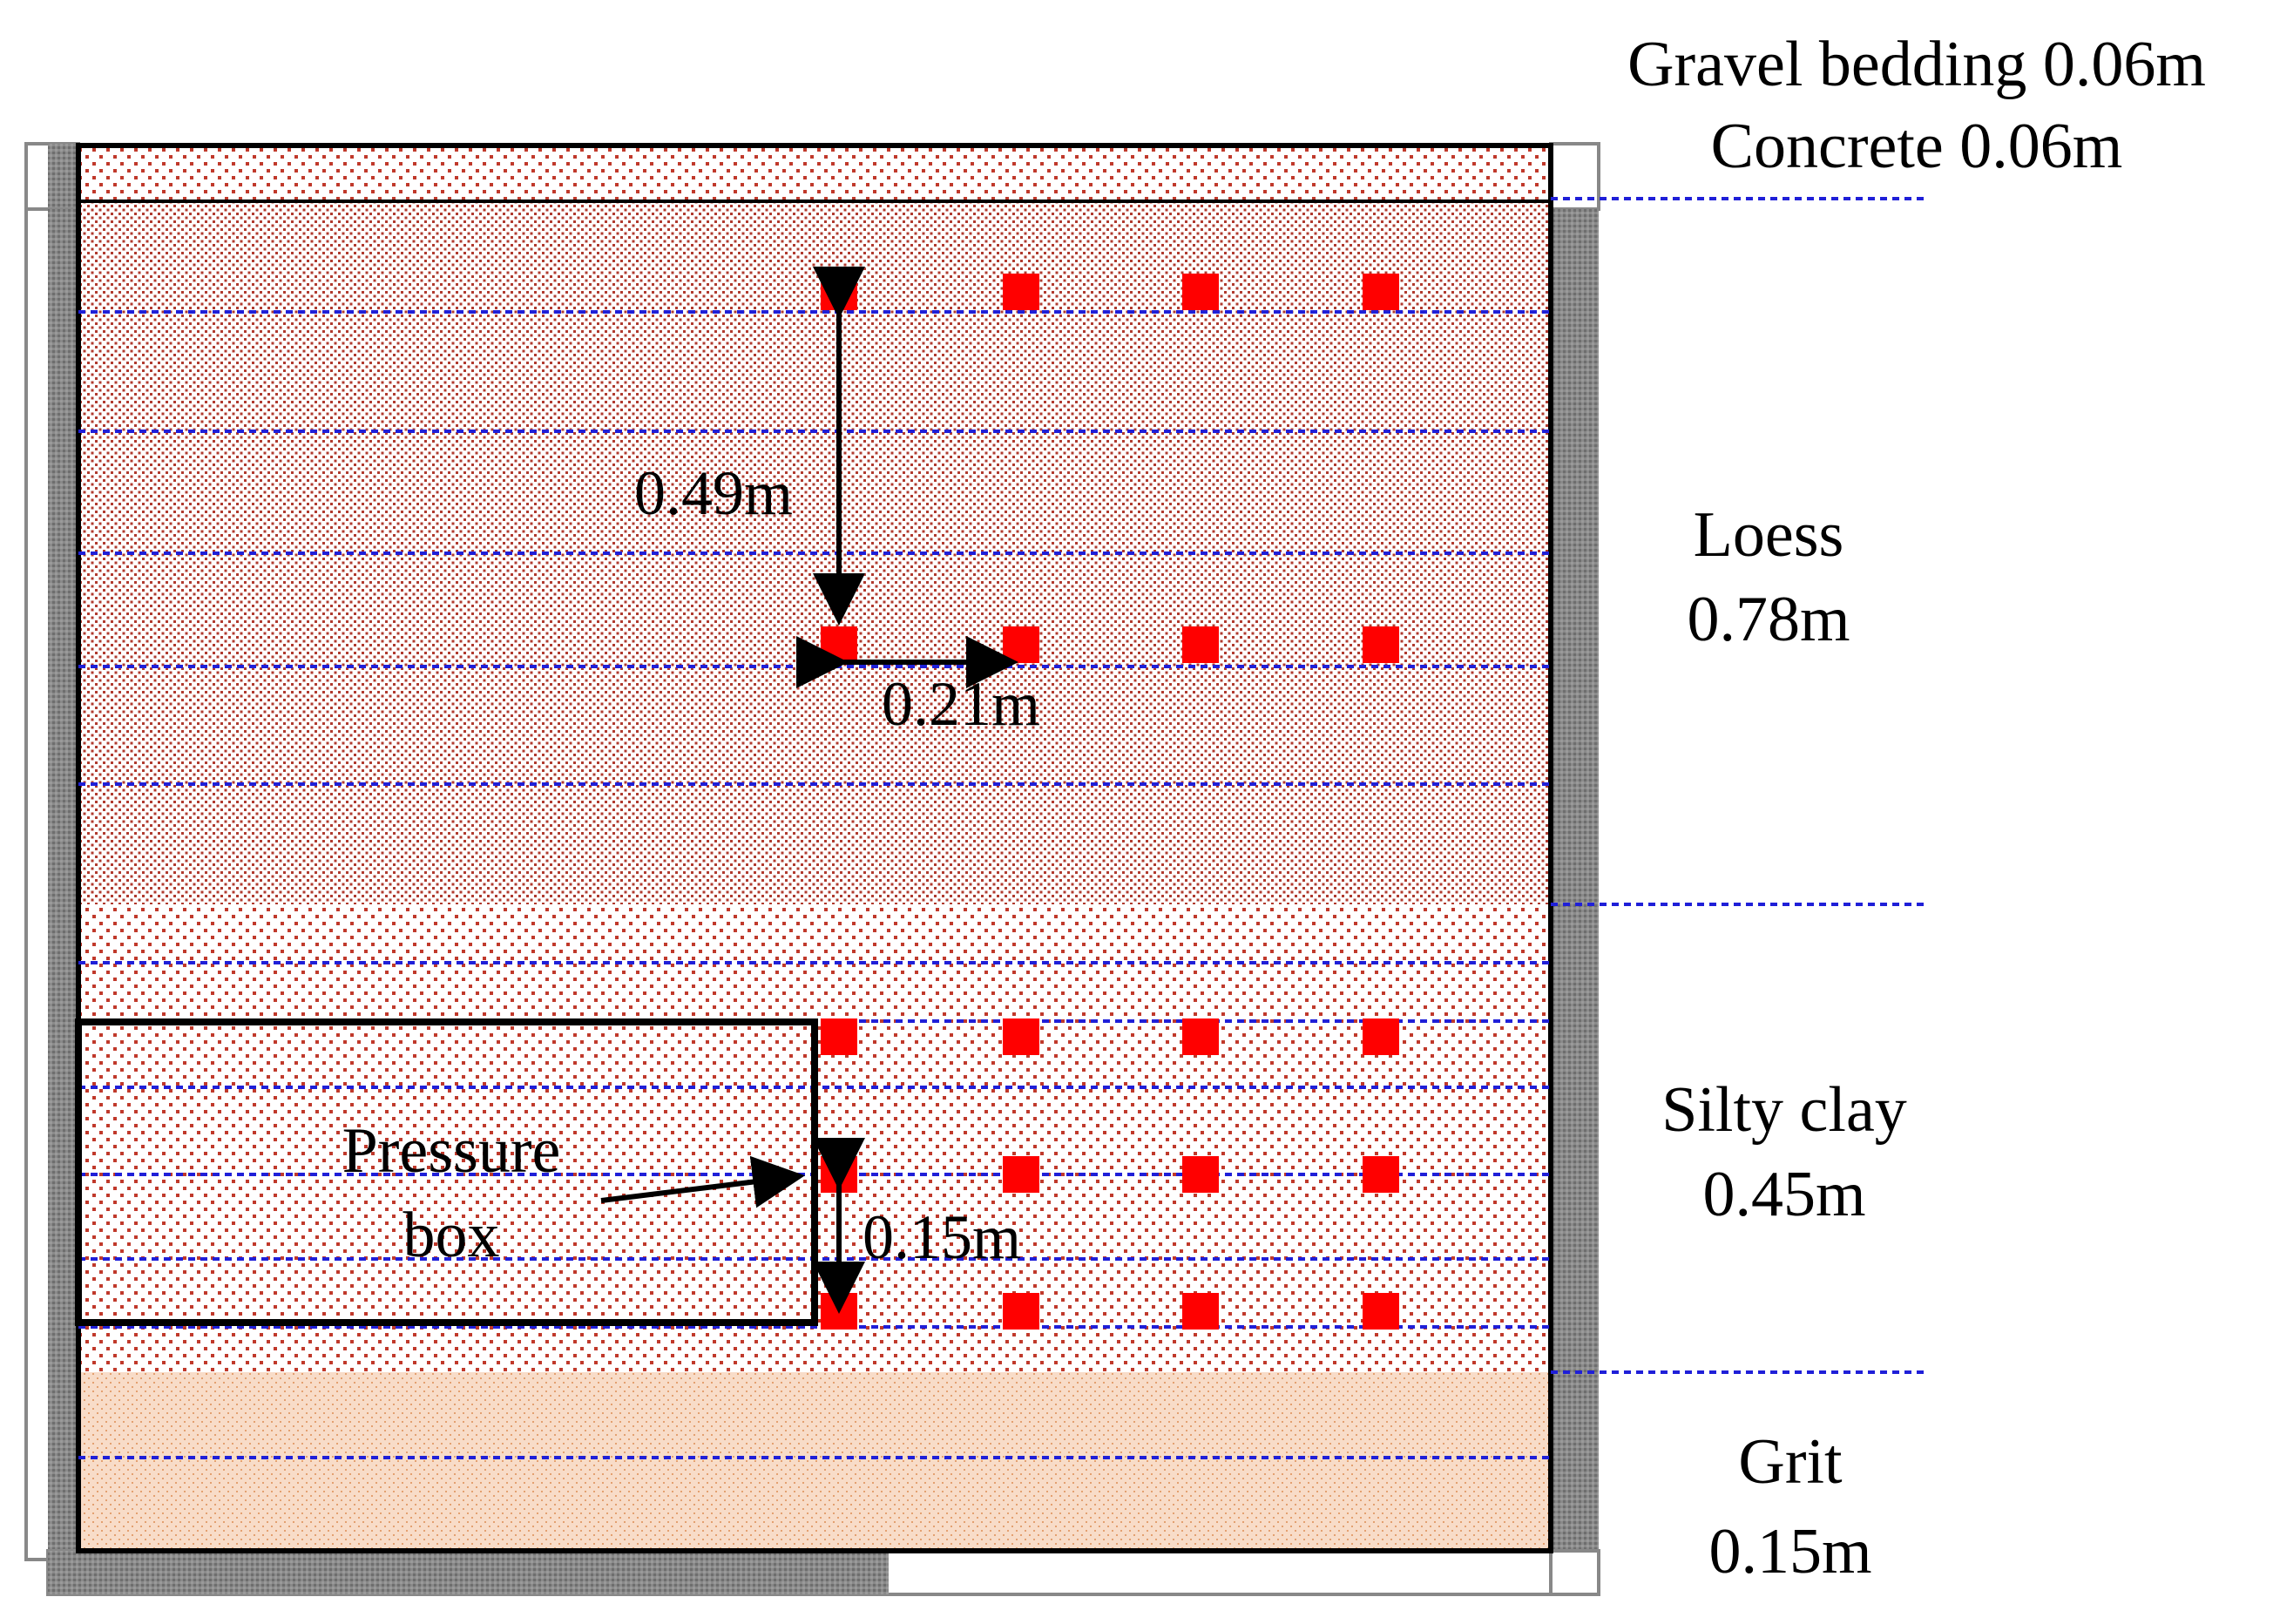  What do you see at coordinates (451, 1151) in the screenshot?
I see `pressure-box-label-line1: Pressure` at bounding box center [451, 1151].